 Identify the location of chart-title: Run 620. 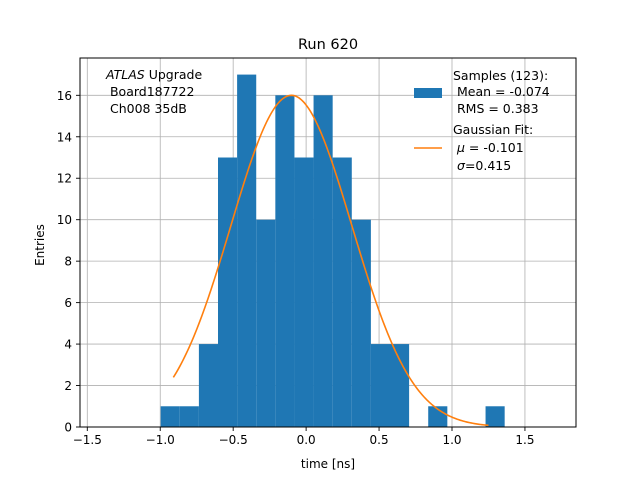
(328, 45).